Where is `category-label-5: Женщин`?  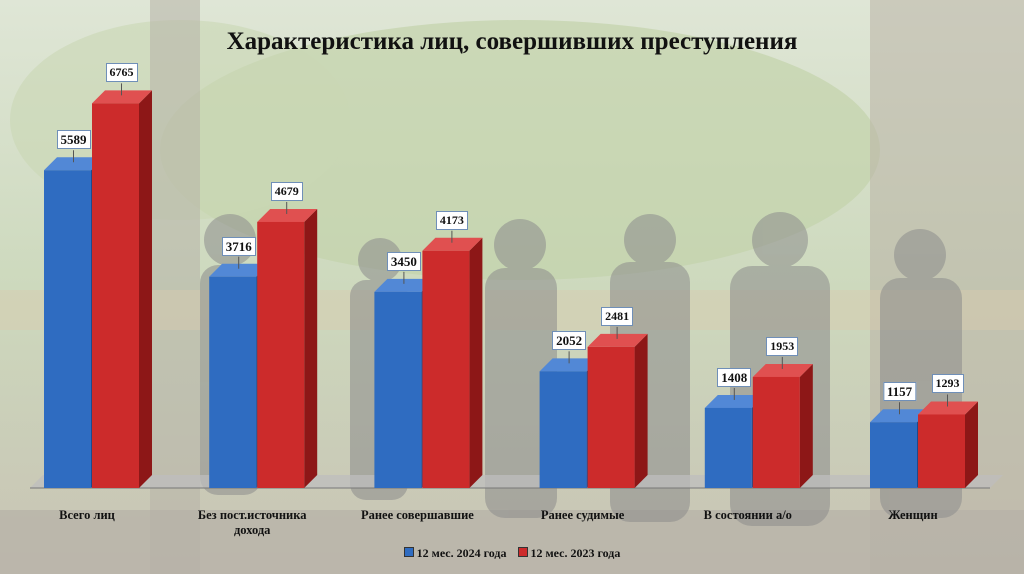 category-label-5: Женщин is located at coordinates (913, 515).